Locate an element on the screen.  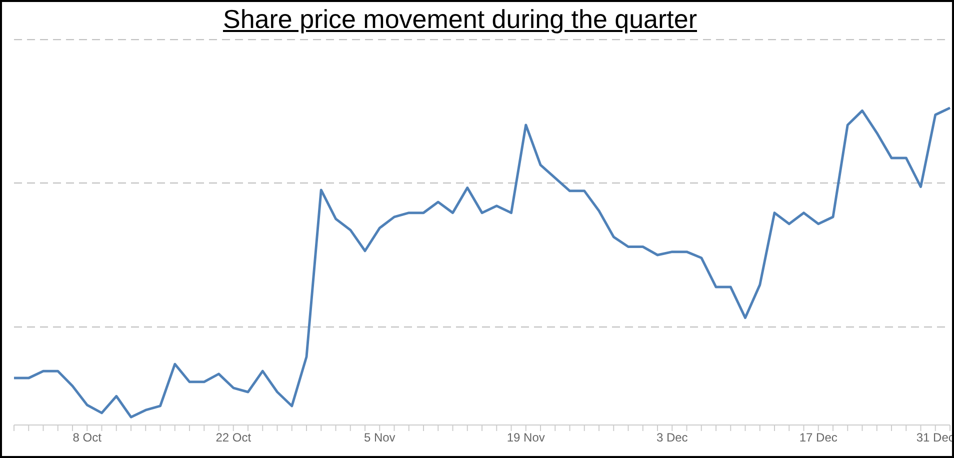
x-tick-label: 17 Dec is located at coordinates (818, 437).